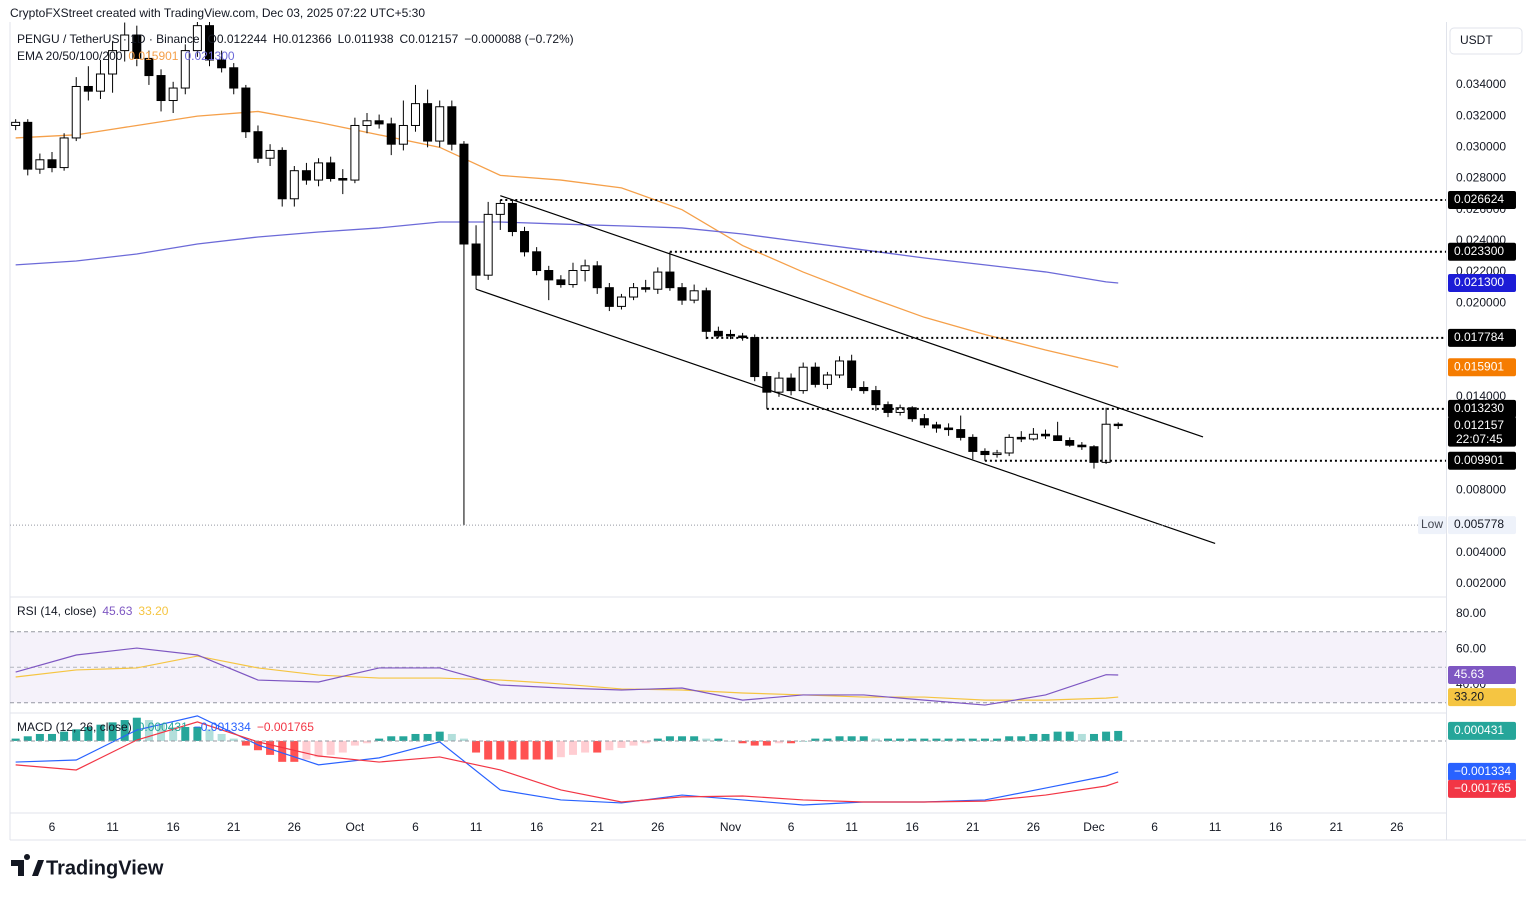  Describe the element at coordinates (1471, 649) in the screenshot. I see `rsi-tick-label: 60.00` at that location.